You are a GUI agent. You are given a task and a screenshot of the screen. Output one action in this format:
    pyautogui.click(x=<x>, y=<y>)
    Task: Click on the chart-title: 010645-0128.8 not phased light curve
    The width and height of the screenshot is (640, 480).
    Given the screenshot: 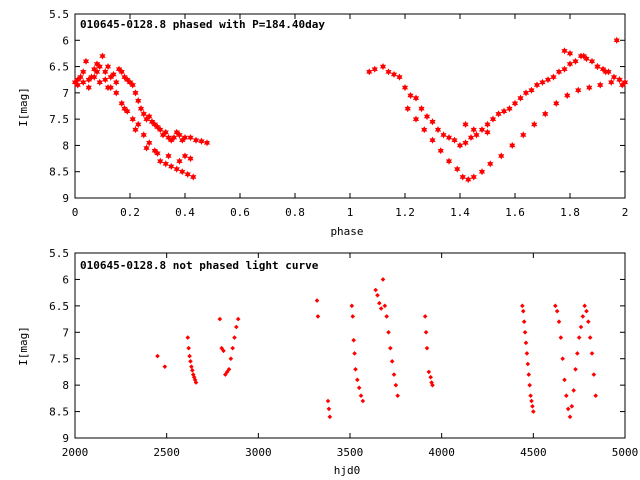 What is the action you would take?
    pyautogui.click(x=199, y=265)
    